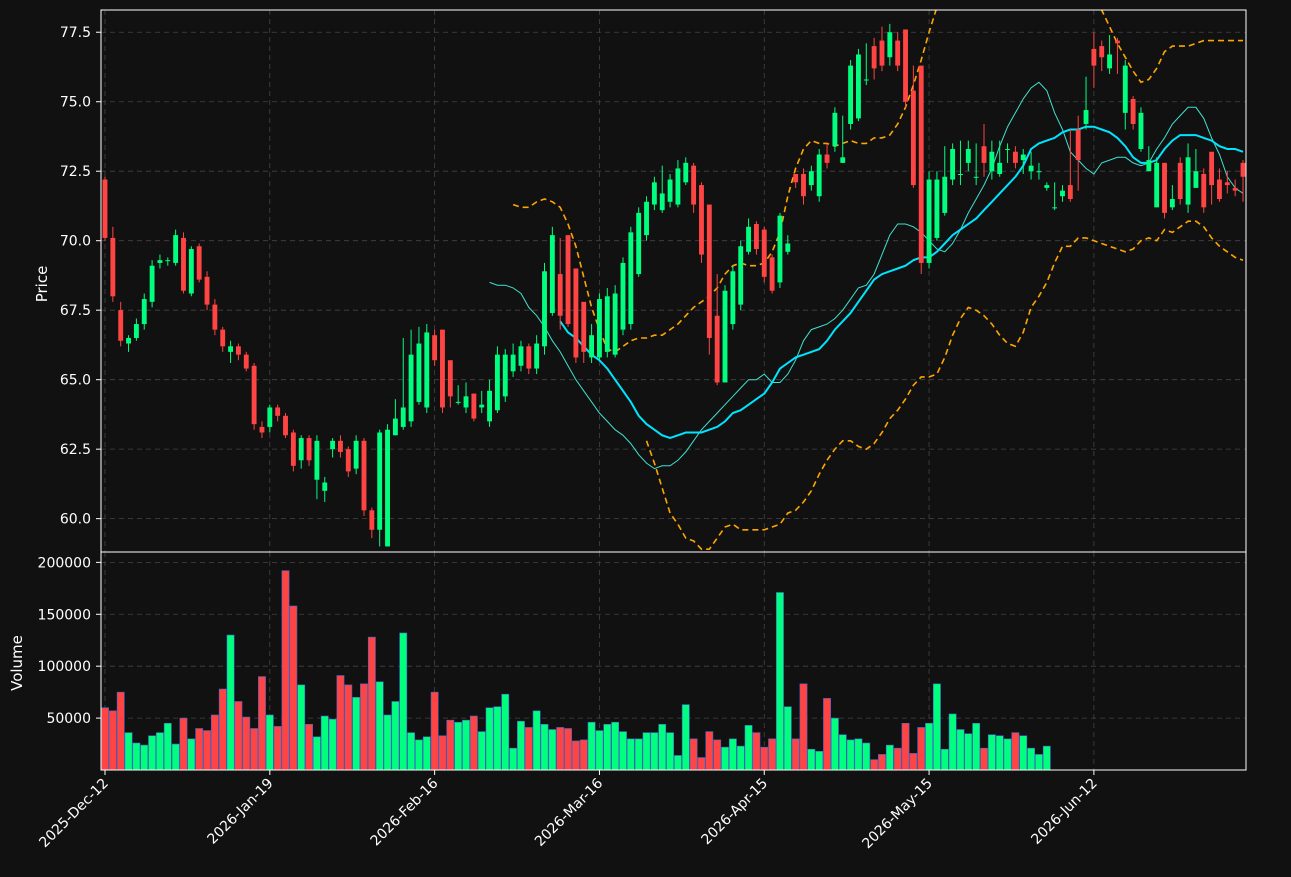  Describe the element at coordinates (64, 667) in the screenshot. I see `volume-tick-label: 100000` at that location.